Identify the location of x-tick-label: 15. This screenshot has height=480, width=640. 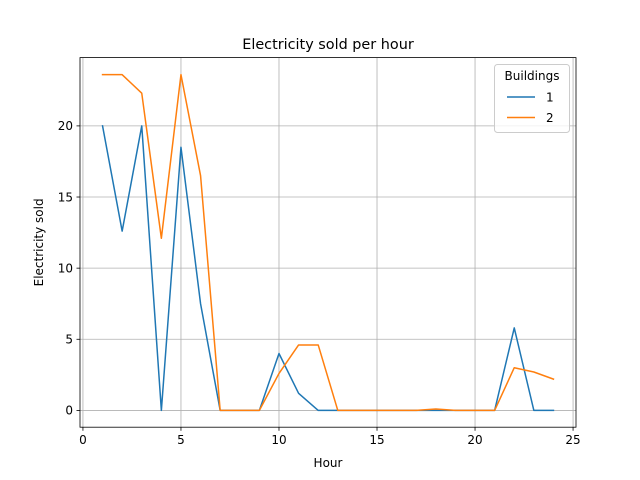
(376, 440).